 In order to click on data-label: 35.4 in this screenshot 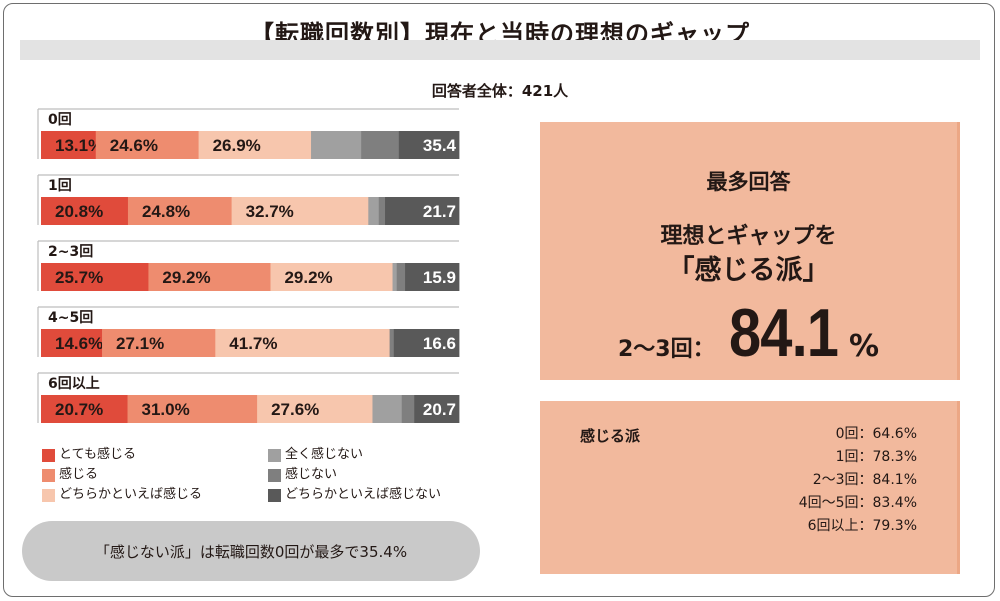, I will do `click(440, 145)`.